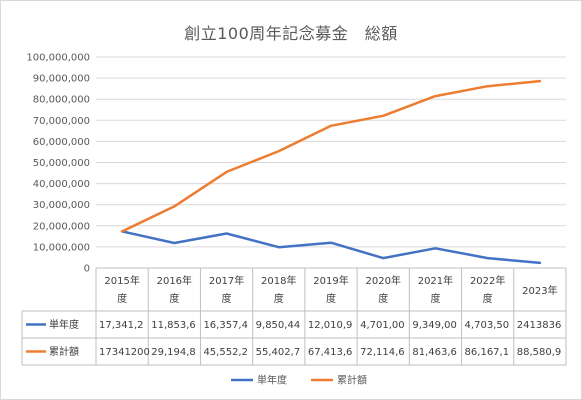 Image resolution: width=582 pixels, height=400 pixels. What do you see at coordinates (382, 280) in the screenshot?
I see `category-label: 2020年` at bounding box center [382, 280].